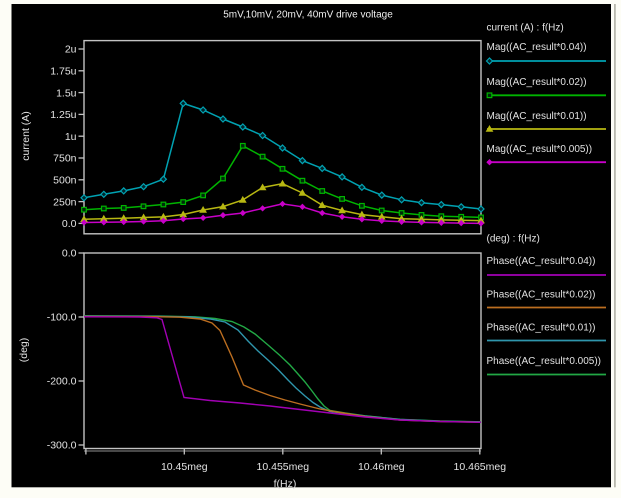 The height and width of the screenshot is (498, 621). I want to click on svg-text: 750n, so click(65, 159).